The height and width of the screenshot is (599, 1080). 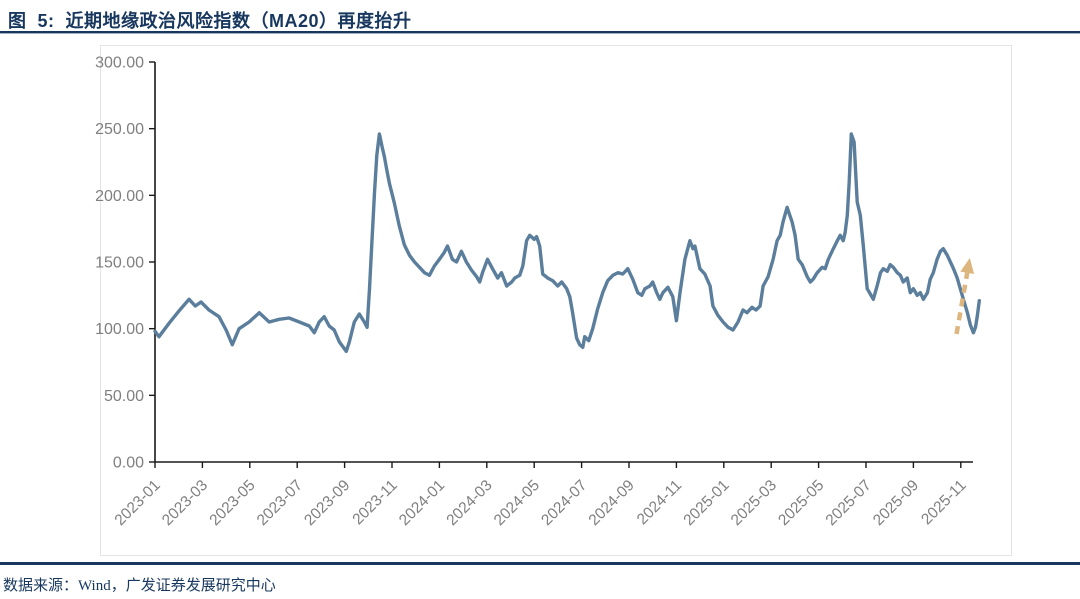 I want to click on x-tick-label: 2023-11, so click(x=374, y=502).